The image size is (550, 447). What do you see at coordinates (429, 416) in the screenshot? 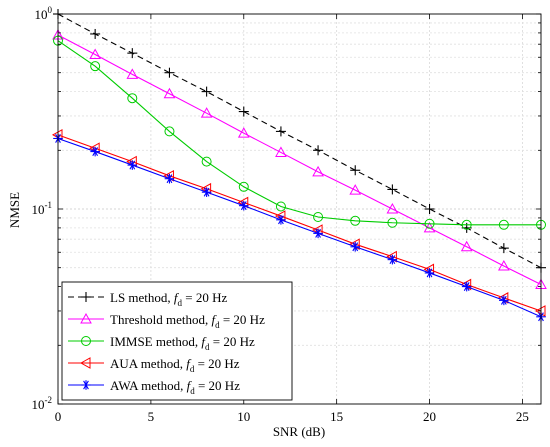
I see `x-tick-label: 20` at bounding box center [429, 416].